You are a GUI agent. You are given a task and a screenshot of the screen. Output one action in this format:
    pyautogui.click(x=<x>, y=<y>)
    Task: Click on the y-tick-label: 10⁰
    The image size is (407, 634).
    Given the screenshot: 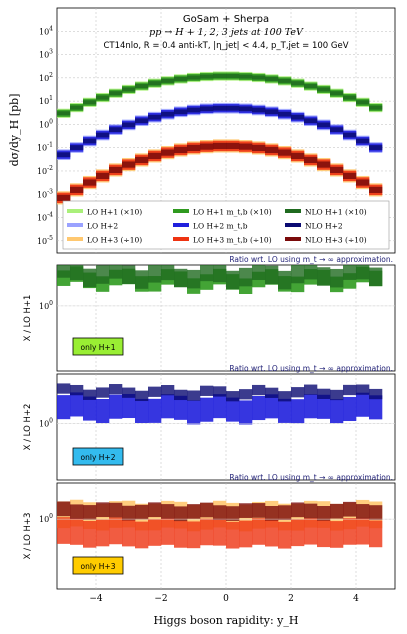 What is the action you would take?
    pyautogui.click(x=46, y=123)
    